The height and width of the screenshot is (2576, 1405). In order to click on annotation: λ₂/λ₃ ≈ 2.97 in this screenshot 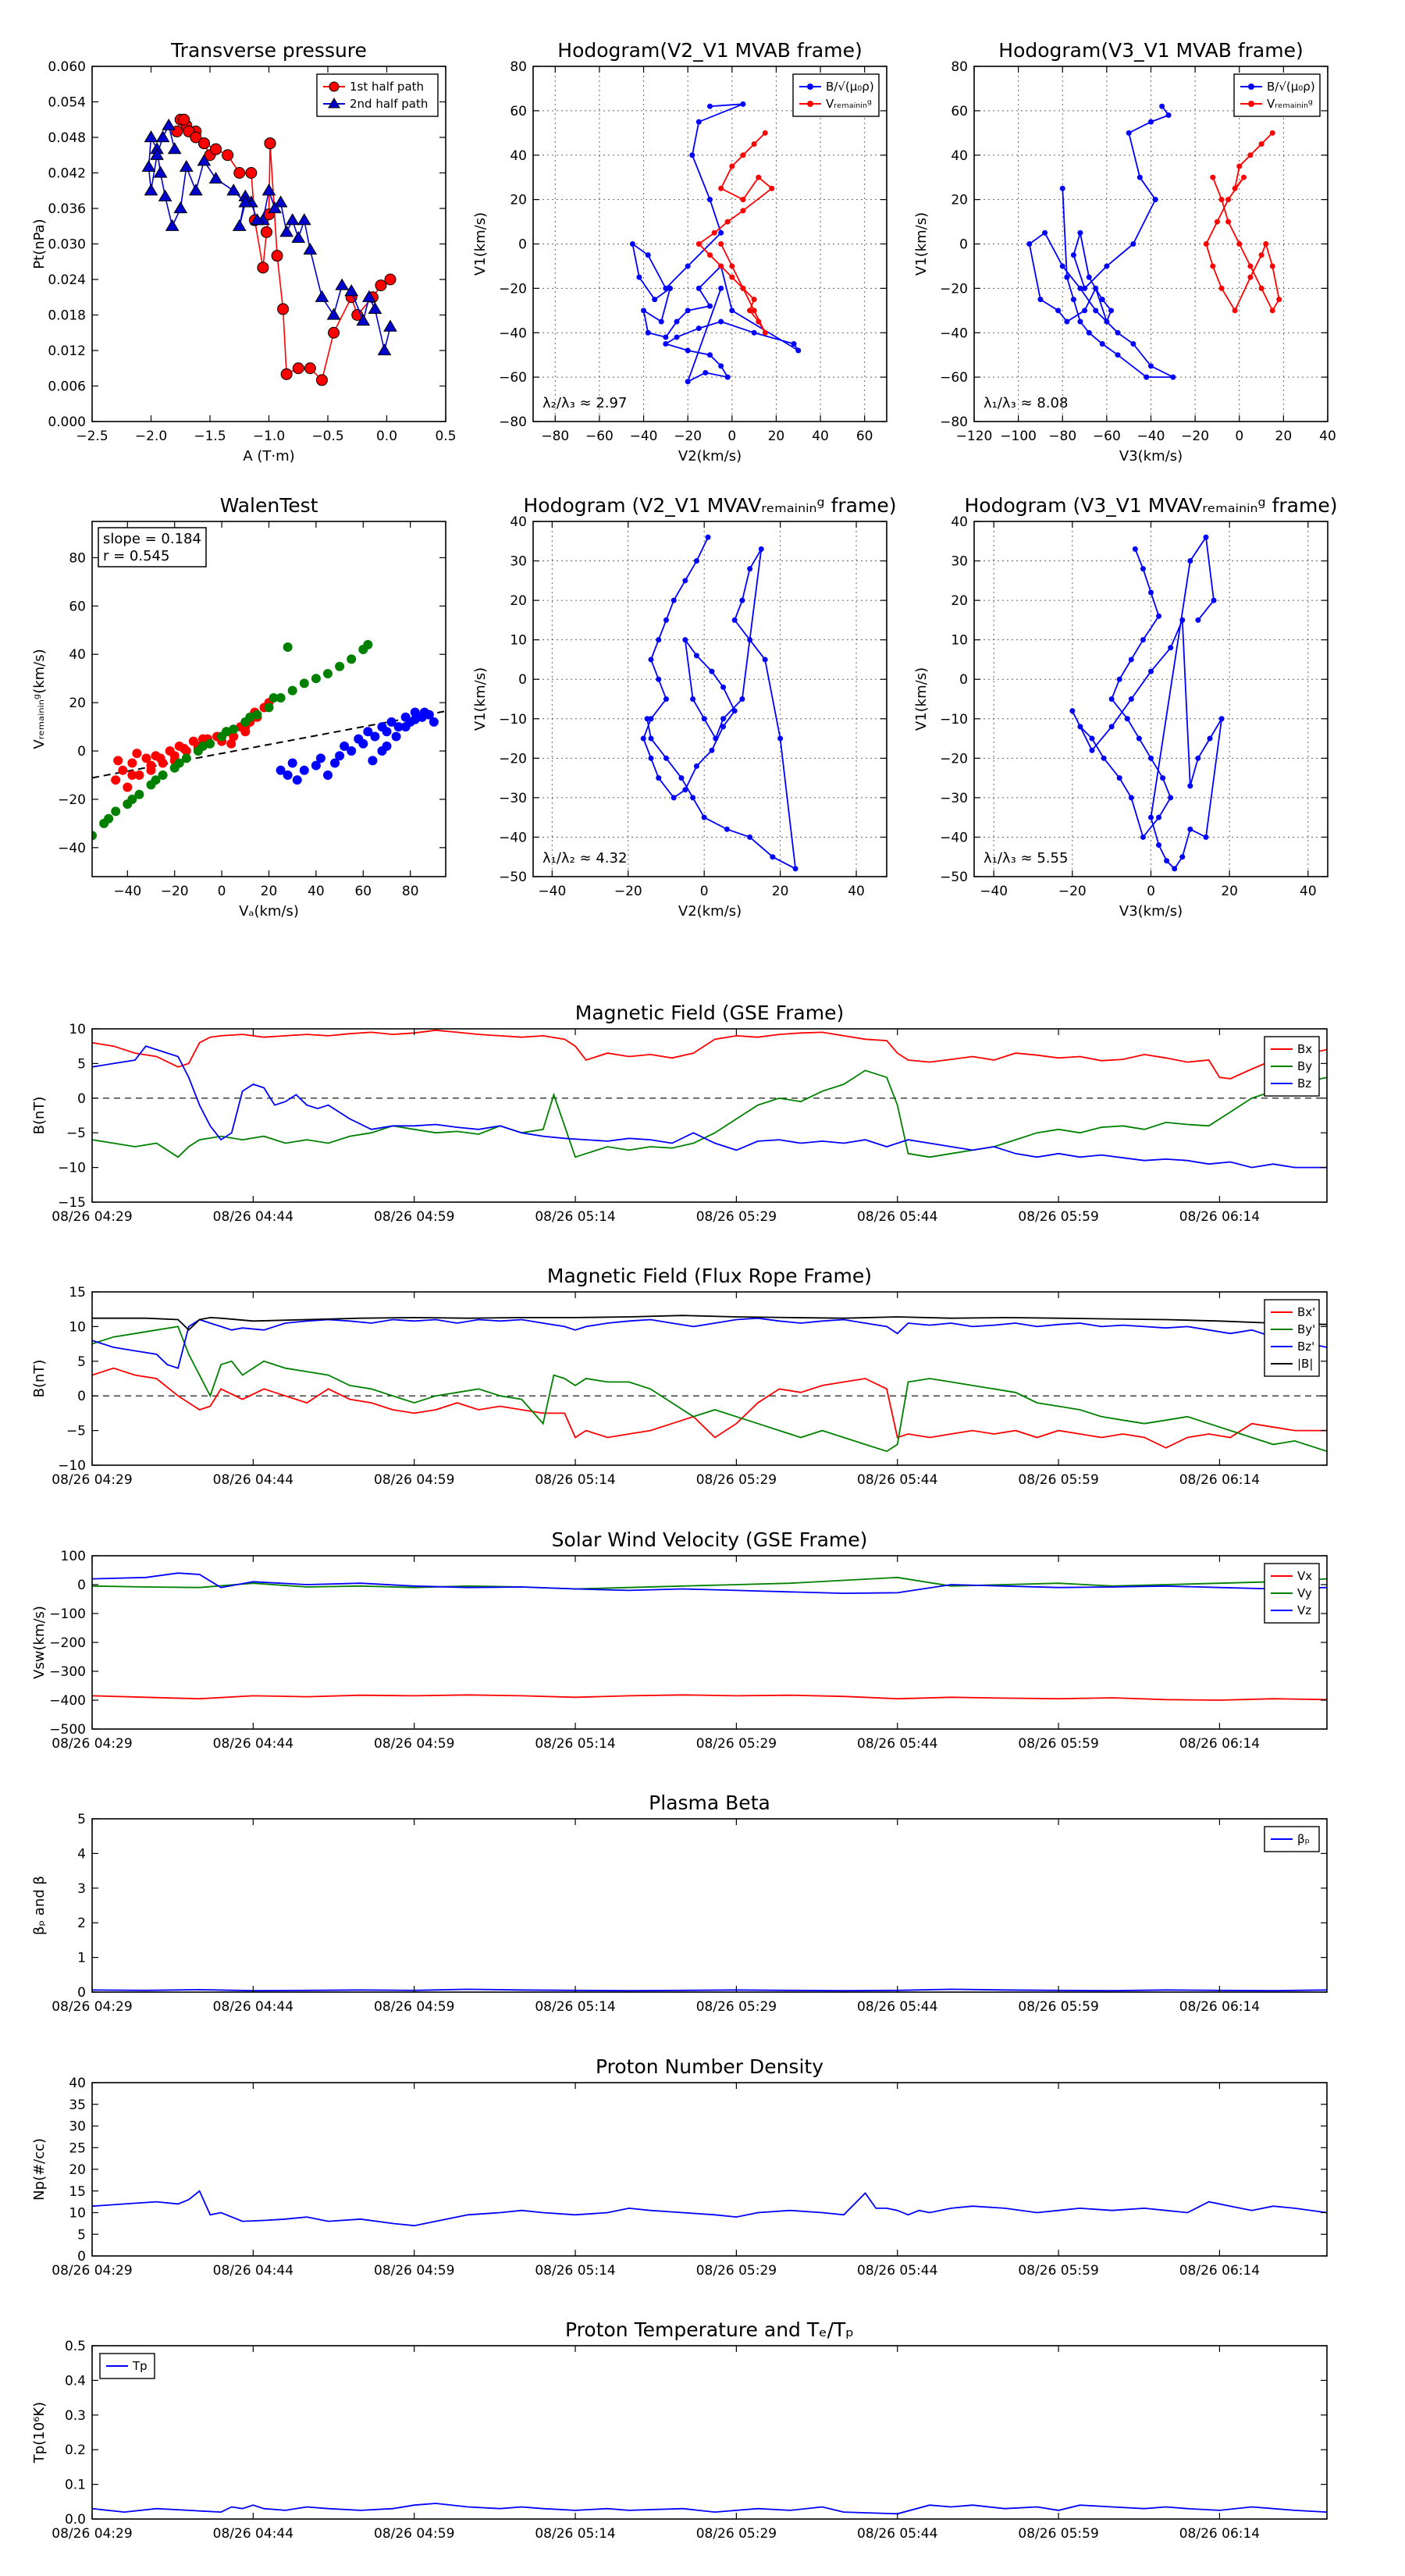, I will do `click(584, 403)`.